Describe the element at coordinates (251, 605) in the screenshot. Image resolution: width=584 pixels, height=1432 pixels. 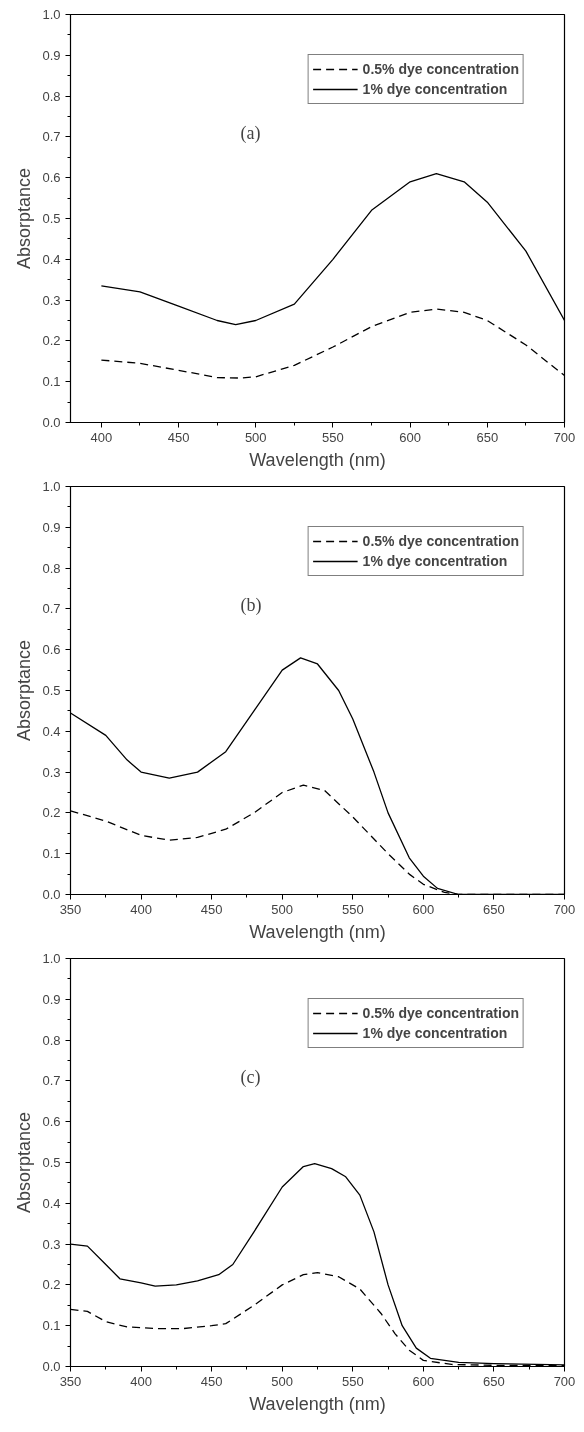
I see `annotation: (b)` at that location.